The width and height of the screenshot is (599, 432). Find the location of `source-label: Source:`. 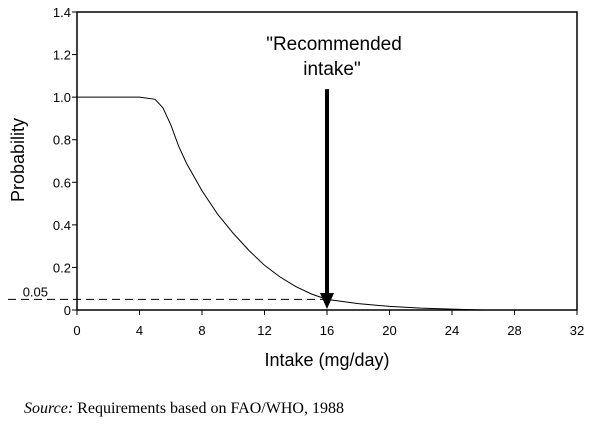

source-label: Source: is located at coordinates (49, 408).